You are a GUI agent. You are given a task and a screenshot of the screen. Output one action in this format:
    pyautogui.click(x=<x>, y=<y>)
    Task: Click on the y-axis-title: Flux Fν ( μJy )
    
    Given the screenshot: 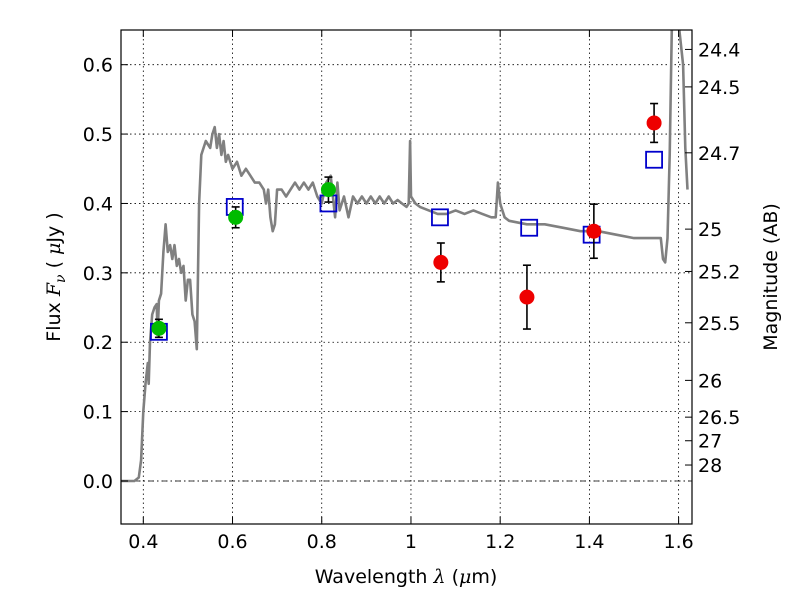 What is the action you would take?
    pyautogui.click(x=56, y=276)
    